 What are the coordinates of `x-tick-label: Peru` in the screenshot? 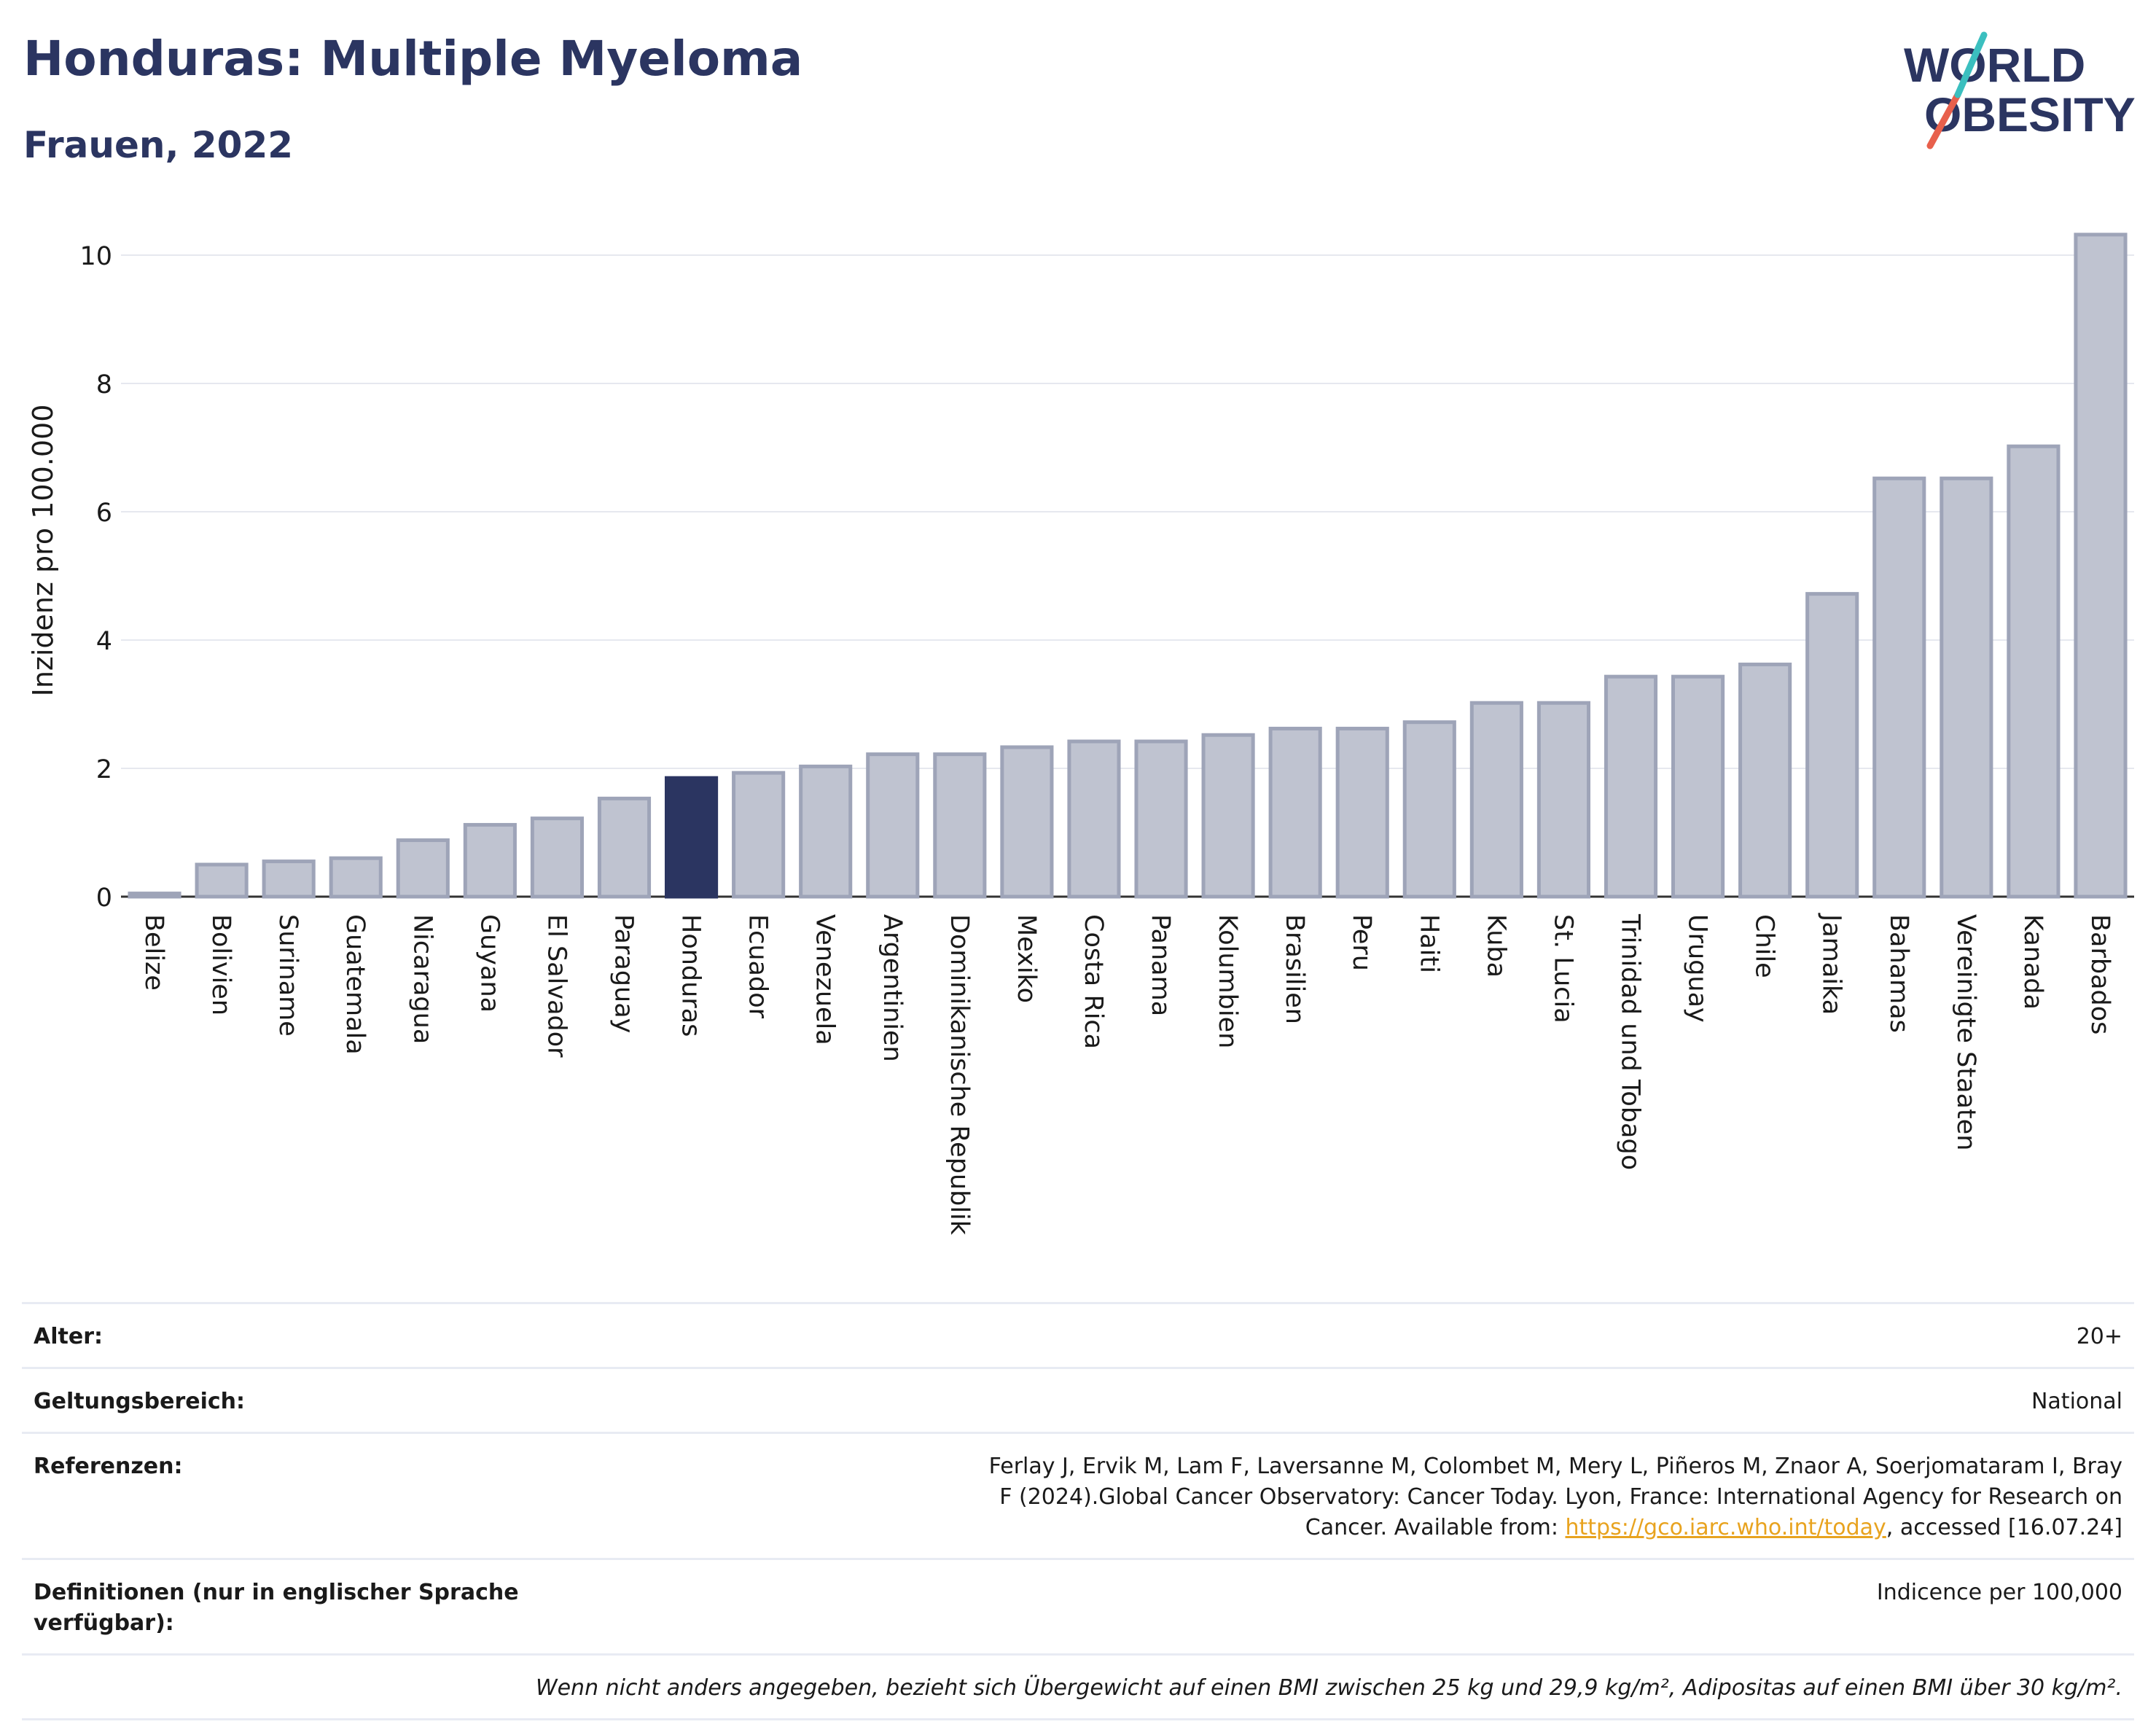 It's located at (1362, 942).